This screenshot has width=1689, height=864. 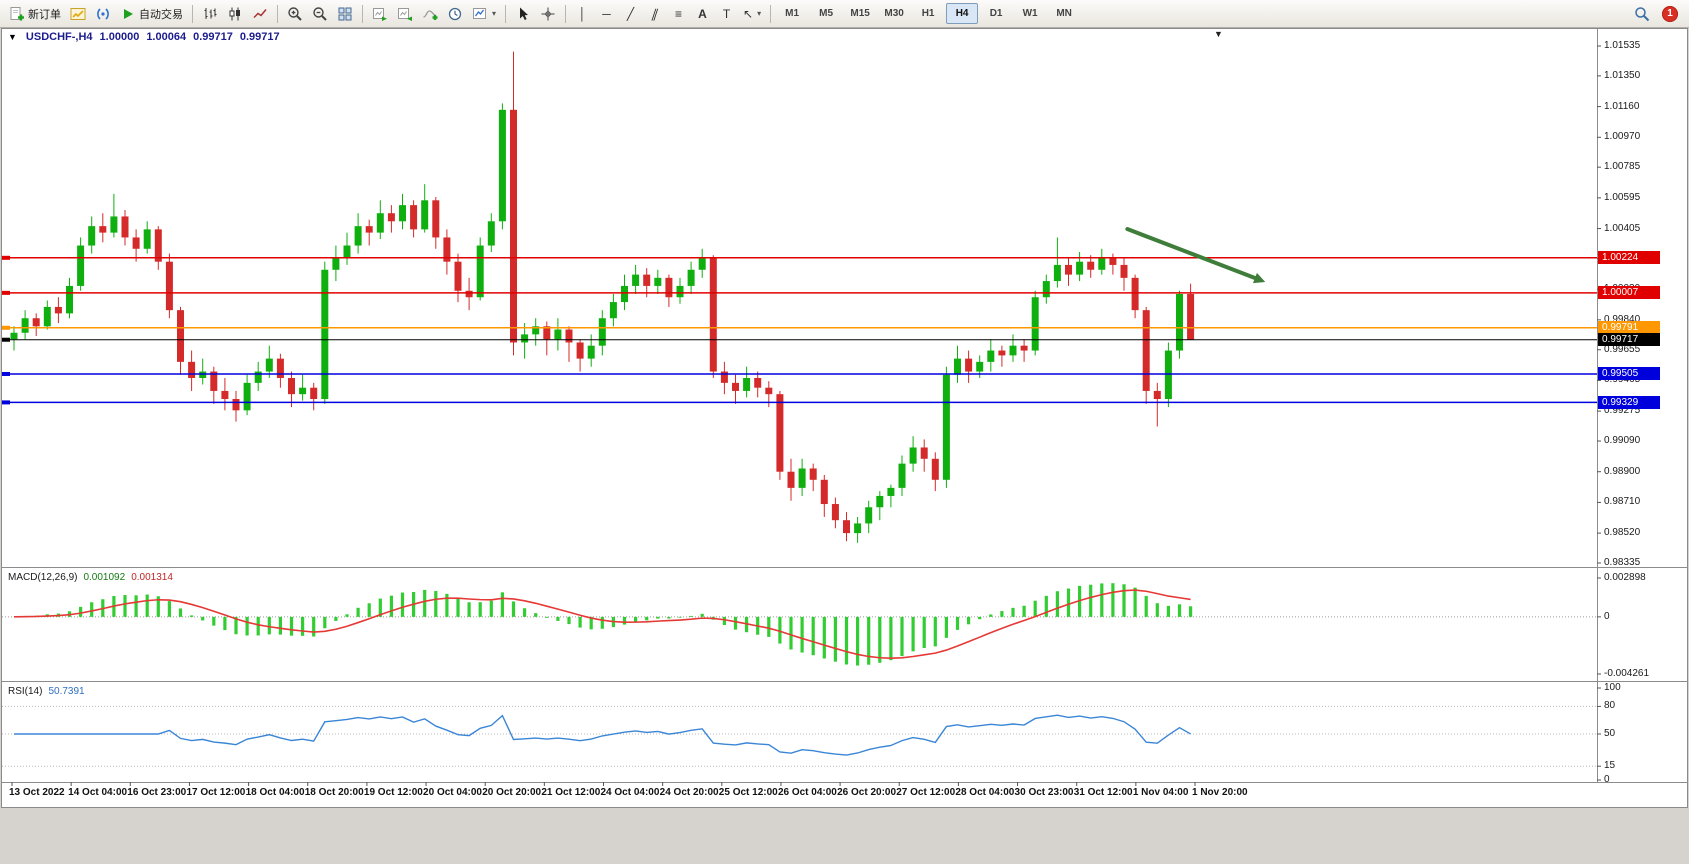 I want to click on timeframe-h4-button: H4, so click(x=962, y=13).